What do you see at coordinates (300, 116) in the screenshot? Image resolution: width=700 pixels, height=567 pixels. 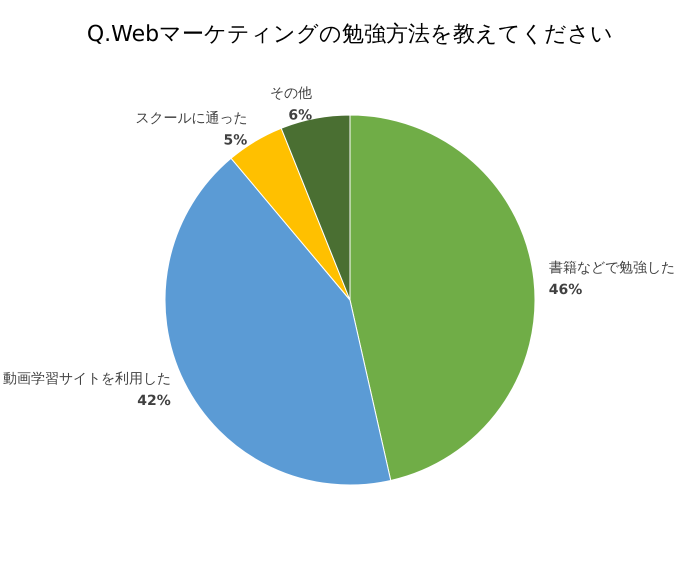 I see `data-label: 6%` at bounding box center [300, 116].